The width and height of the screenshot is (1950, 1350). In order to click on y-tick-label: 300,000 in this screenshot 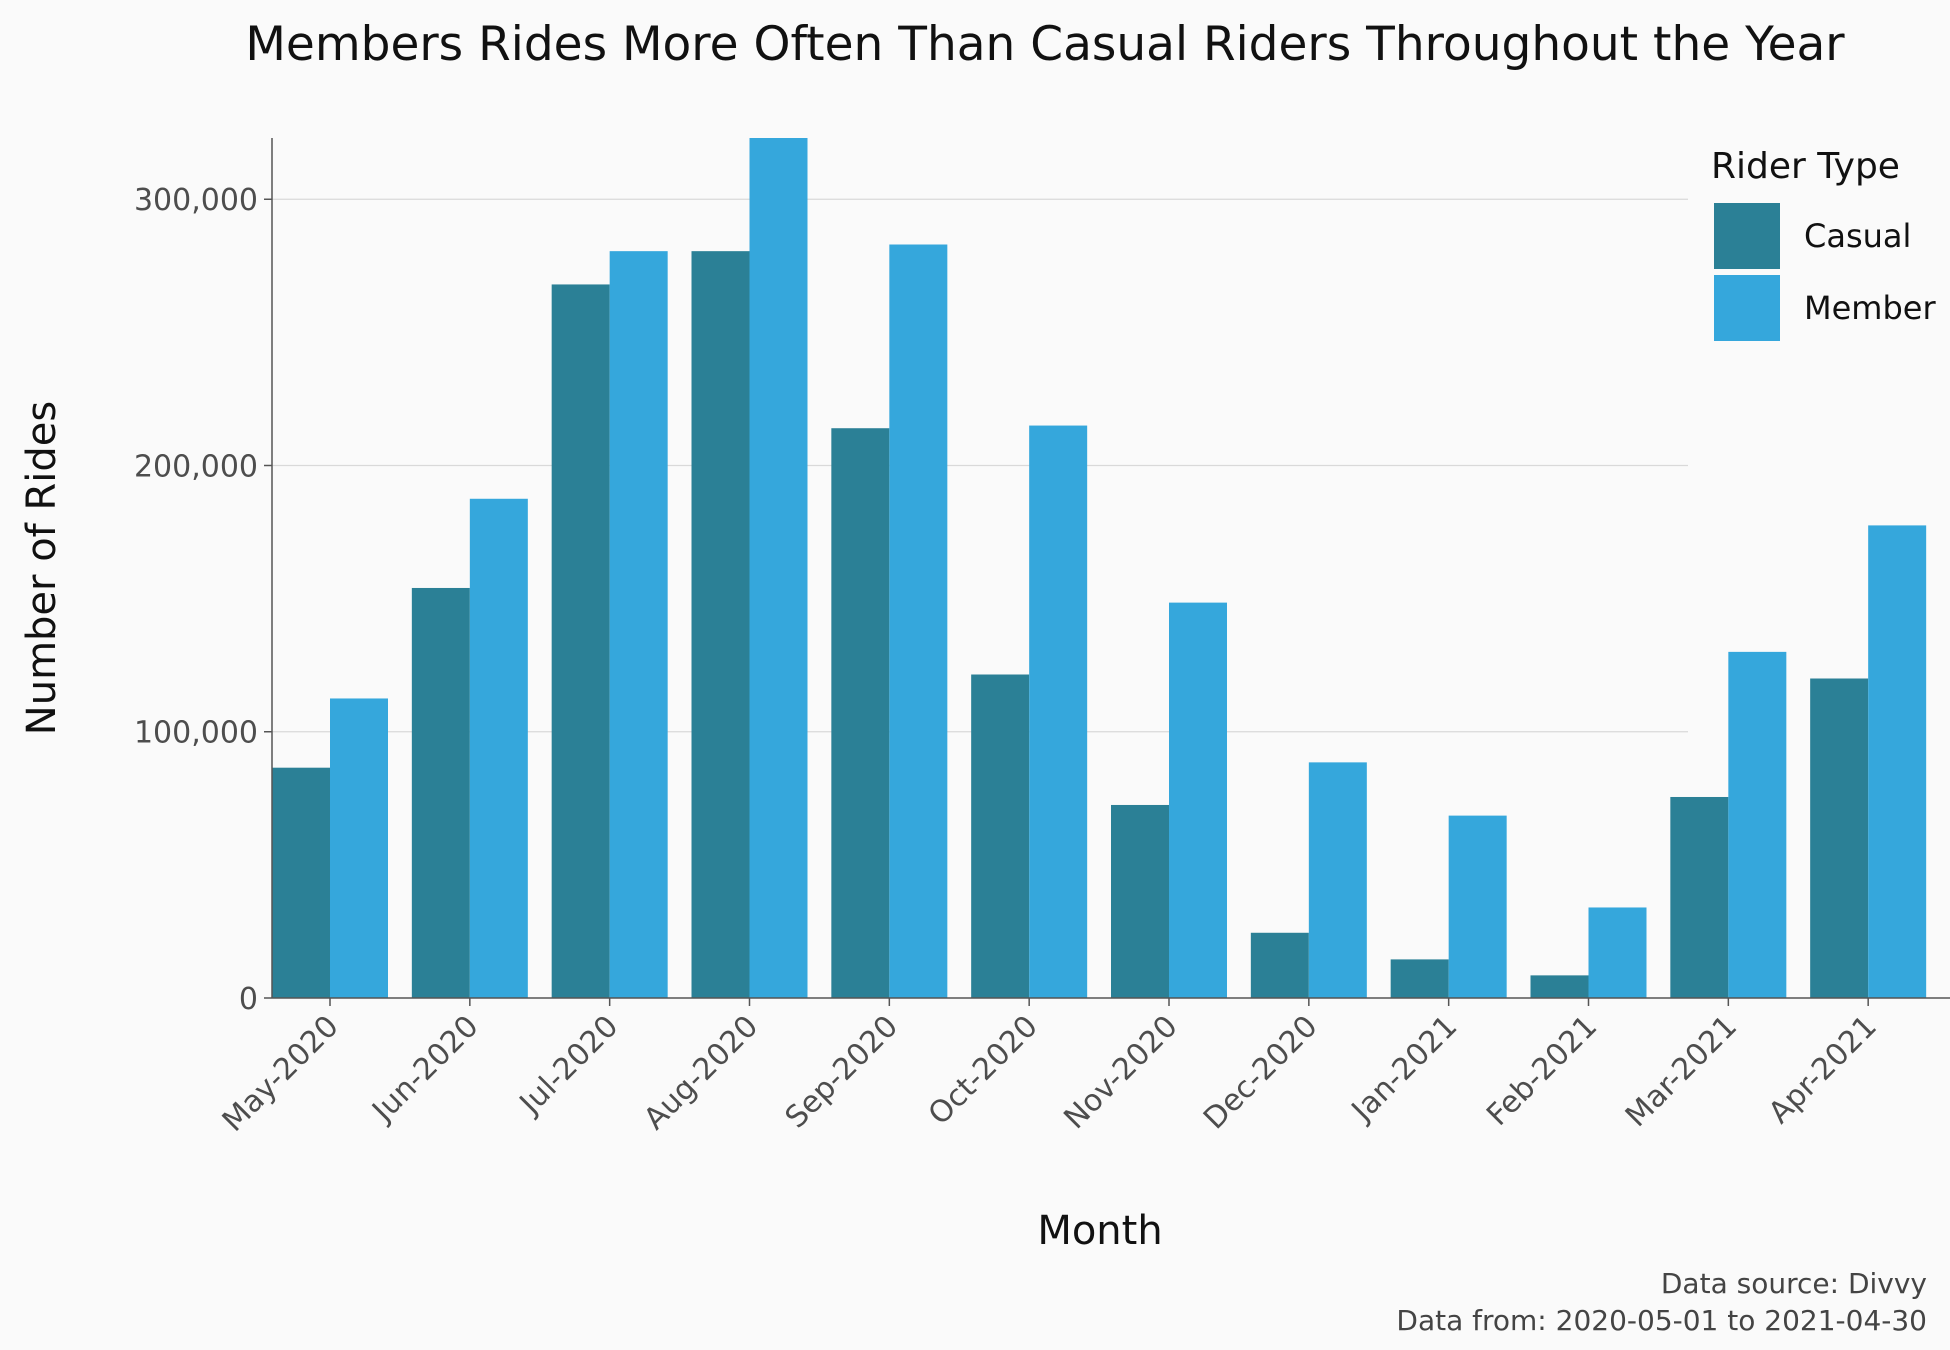, I will do `click(196, 200)`.